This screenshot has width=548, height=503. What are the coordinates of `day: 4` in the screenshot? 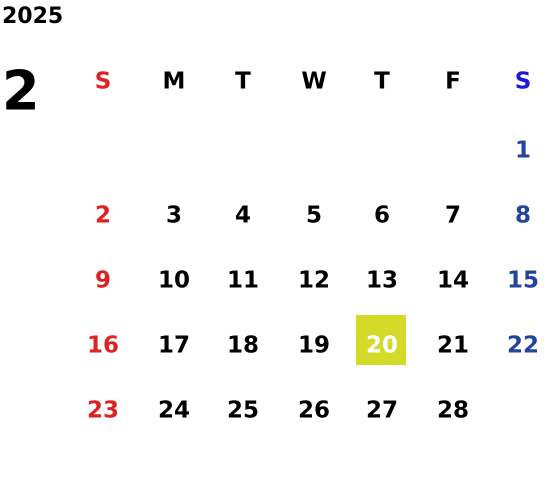 It's located at (243, 216).